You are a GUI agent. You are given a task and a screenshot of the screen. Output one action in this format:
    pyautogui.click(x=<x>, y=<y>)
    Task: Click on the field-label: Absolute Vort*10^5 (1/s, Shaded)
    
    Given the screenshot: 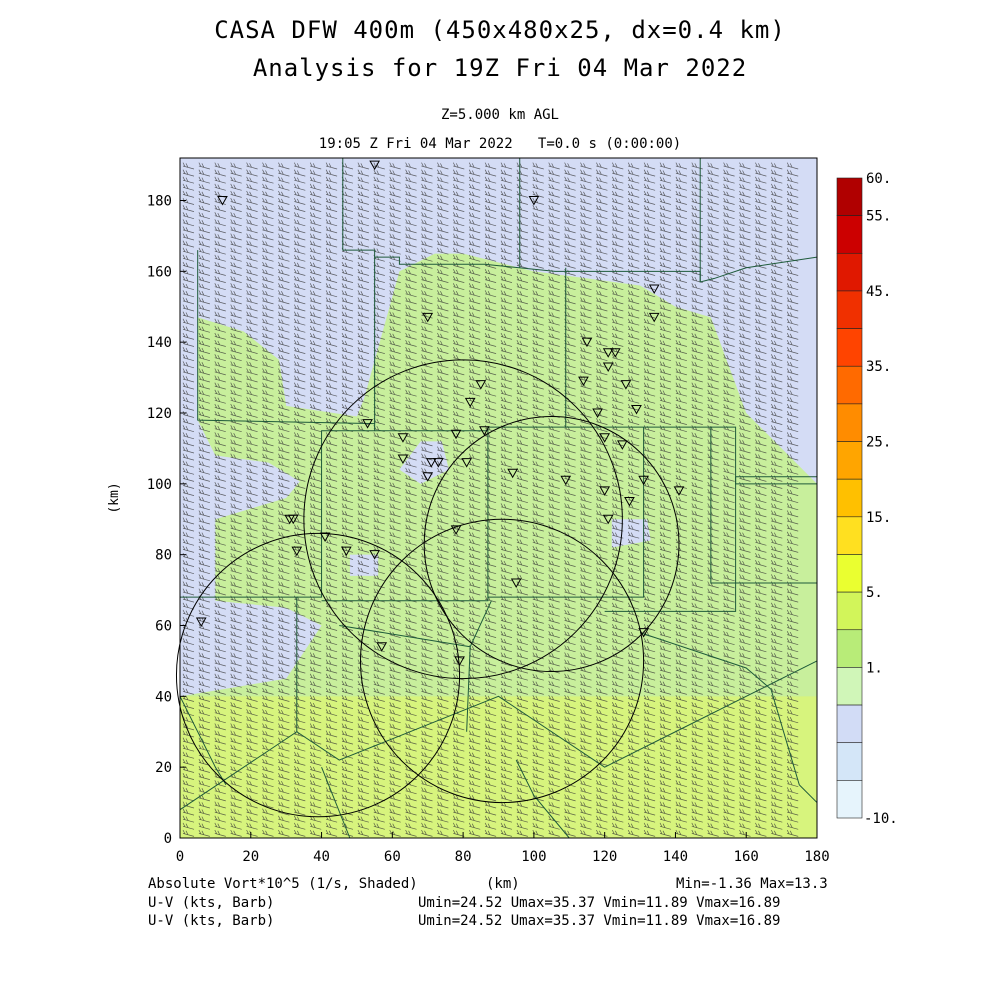 What is the action you would take?
    pyautogui.click(x=283, y=884)
    